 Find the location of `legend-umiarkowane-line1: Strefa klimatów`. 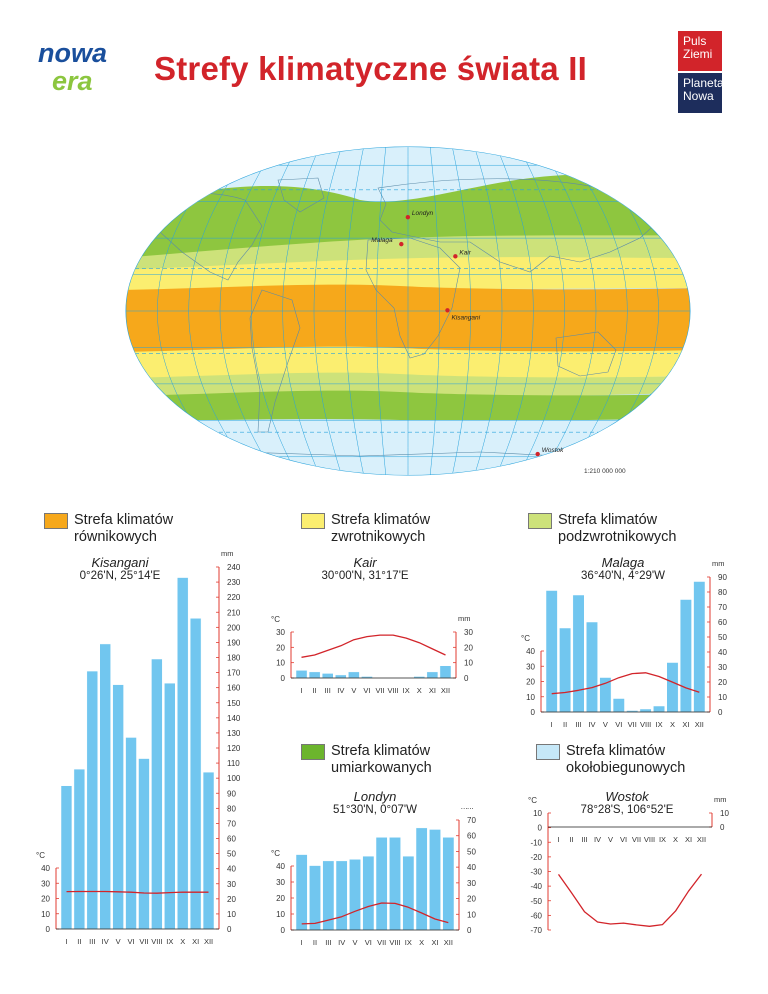

legend-umiarkowane-line1: Strefa klimatów is located at coordinates (381, 751).